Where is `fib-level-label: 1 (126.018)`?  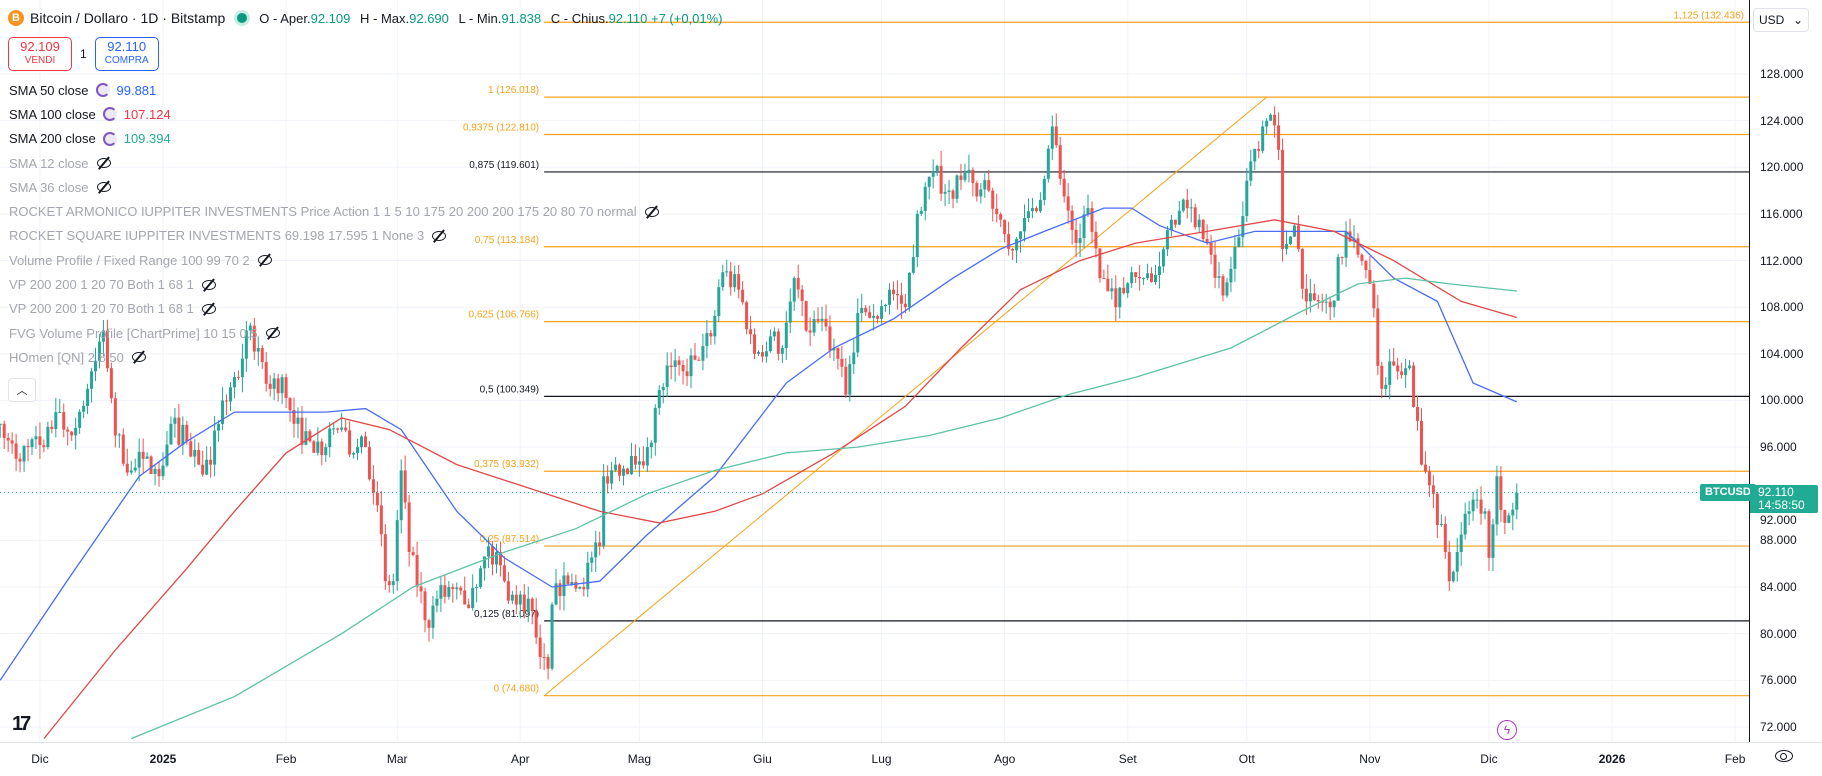
fib-level-label: 1 (126.018) is located at coordinates (513, 90).